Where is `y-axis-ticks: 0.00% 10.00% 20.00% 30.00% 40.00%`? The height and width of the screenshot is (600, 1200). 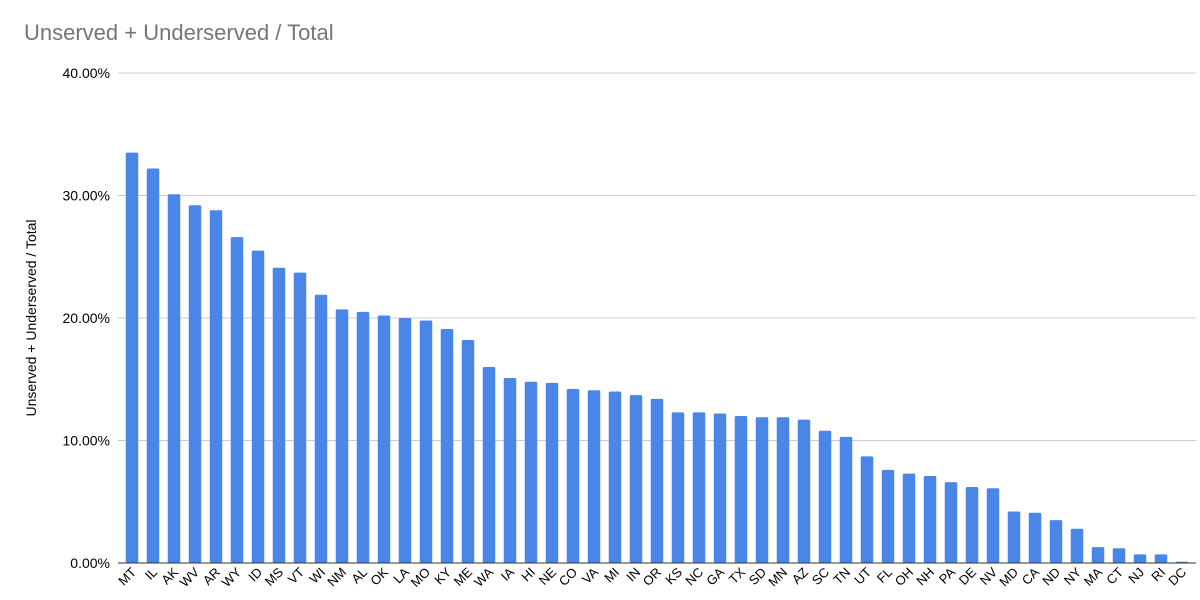 y-axis-ticks: 0.00% 10.00% 20.00% 30.00% 40.00% is located at coordinates (86, 318).